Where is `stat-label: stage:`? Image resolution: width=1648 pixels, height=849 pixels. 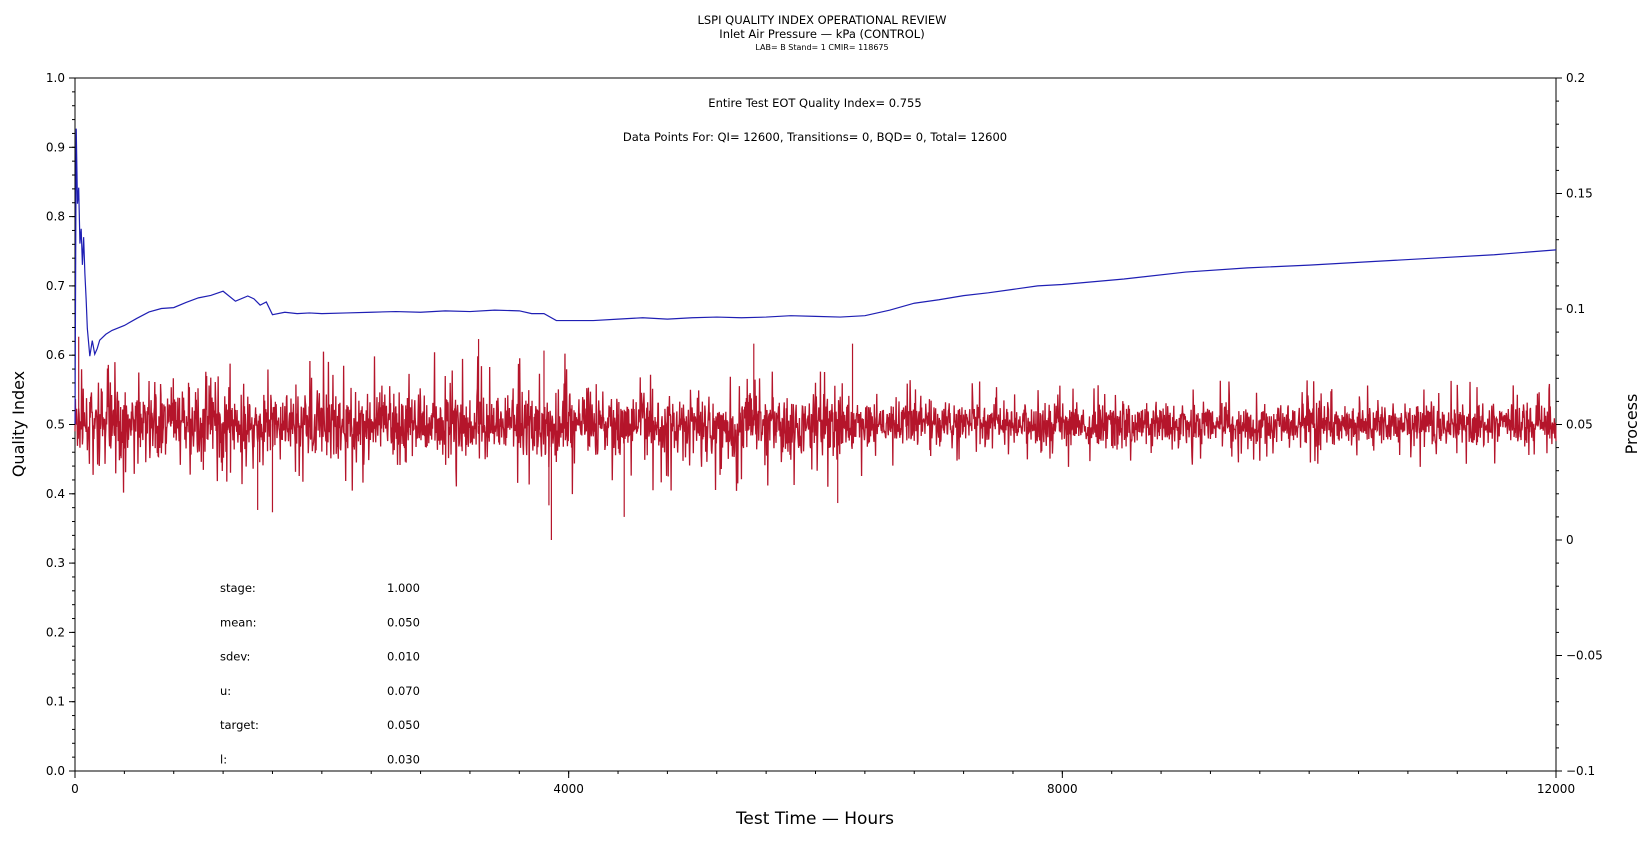
stat-label: stage: is located at coordinates (238, 588).